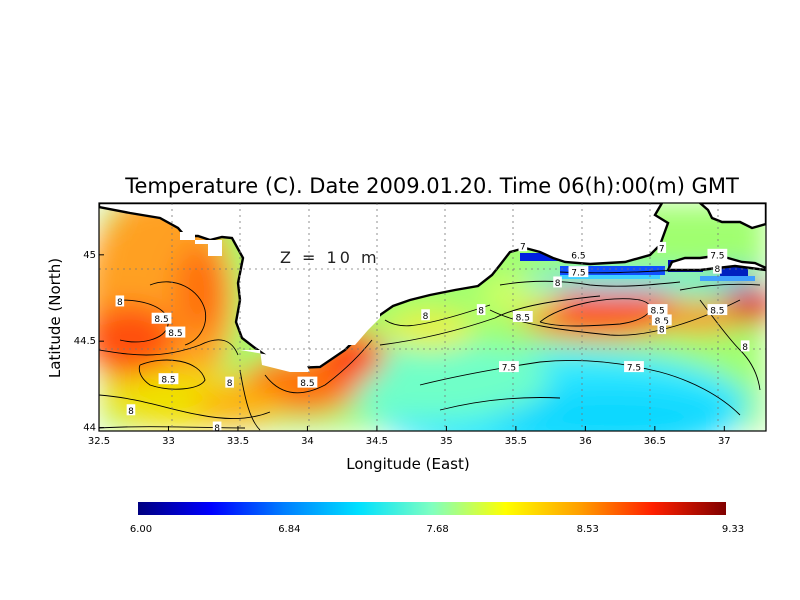 Image resolution: width=800 pixels, height=600 pixels. I want to click on y-tick-label: 45, so click(89, 255).